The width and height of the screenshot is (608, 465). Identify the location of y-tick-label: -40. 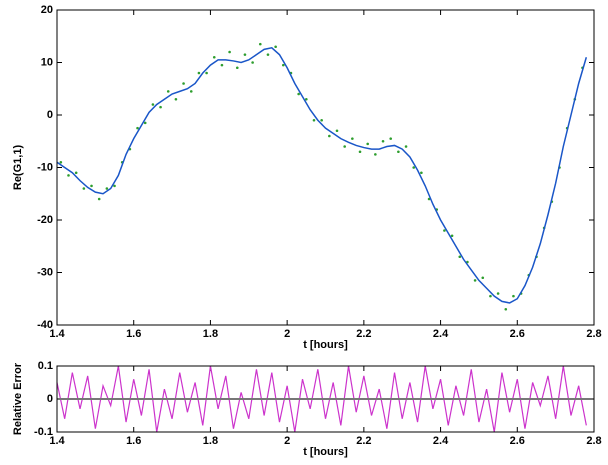
(45, 325).